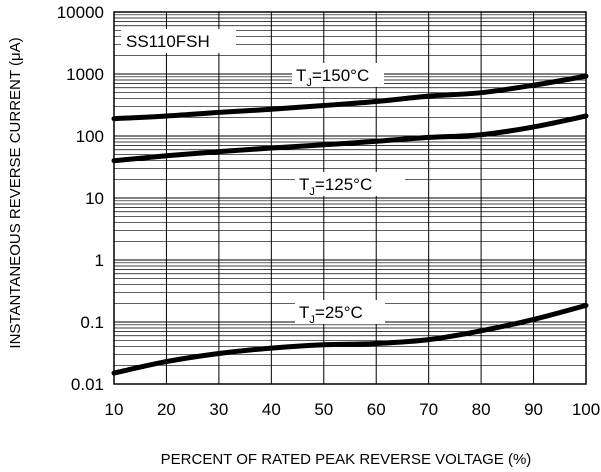  I want to click on x-tick-label: 40, so click(271, 409).